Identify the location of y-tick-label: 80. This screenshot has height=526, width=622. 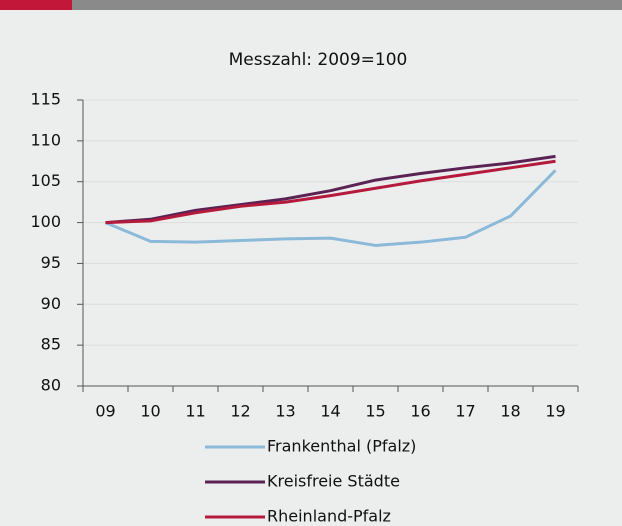
(51, 385).